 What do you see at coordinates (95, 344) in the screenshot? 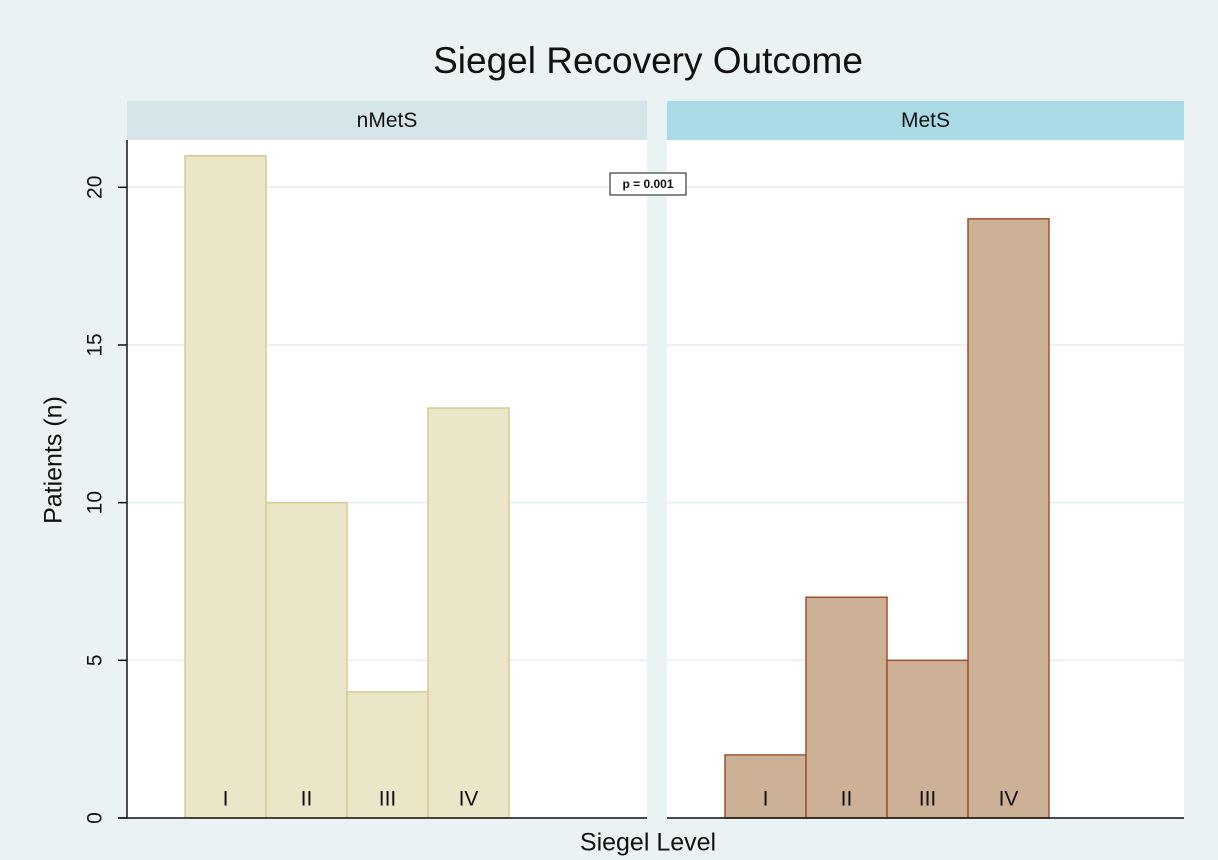
I see `y-tick-label: 15` at bounding box center [95, 344].